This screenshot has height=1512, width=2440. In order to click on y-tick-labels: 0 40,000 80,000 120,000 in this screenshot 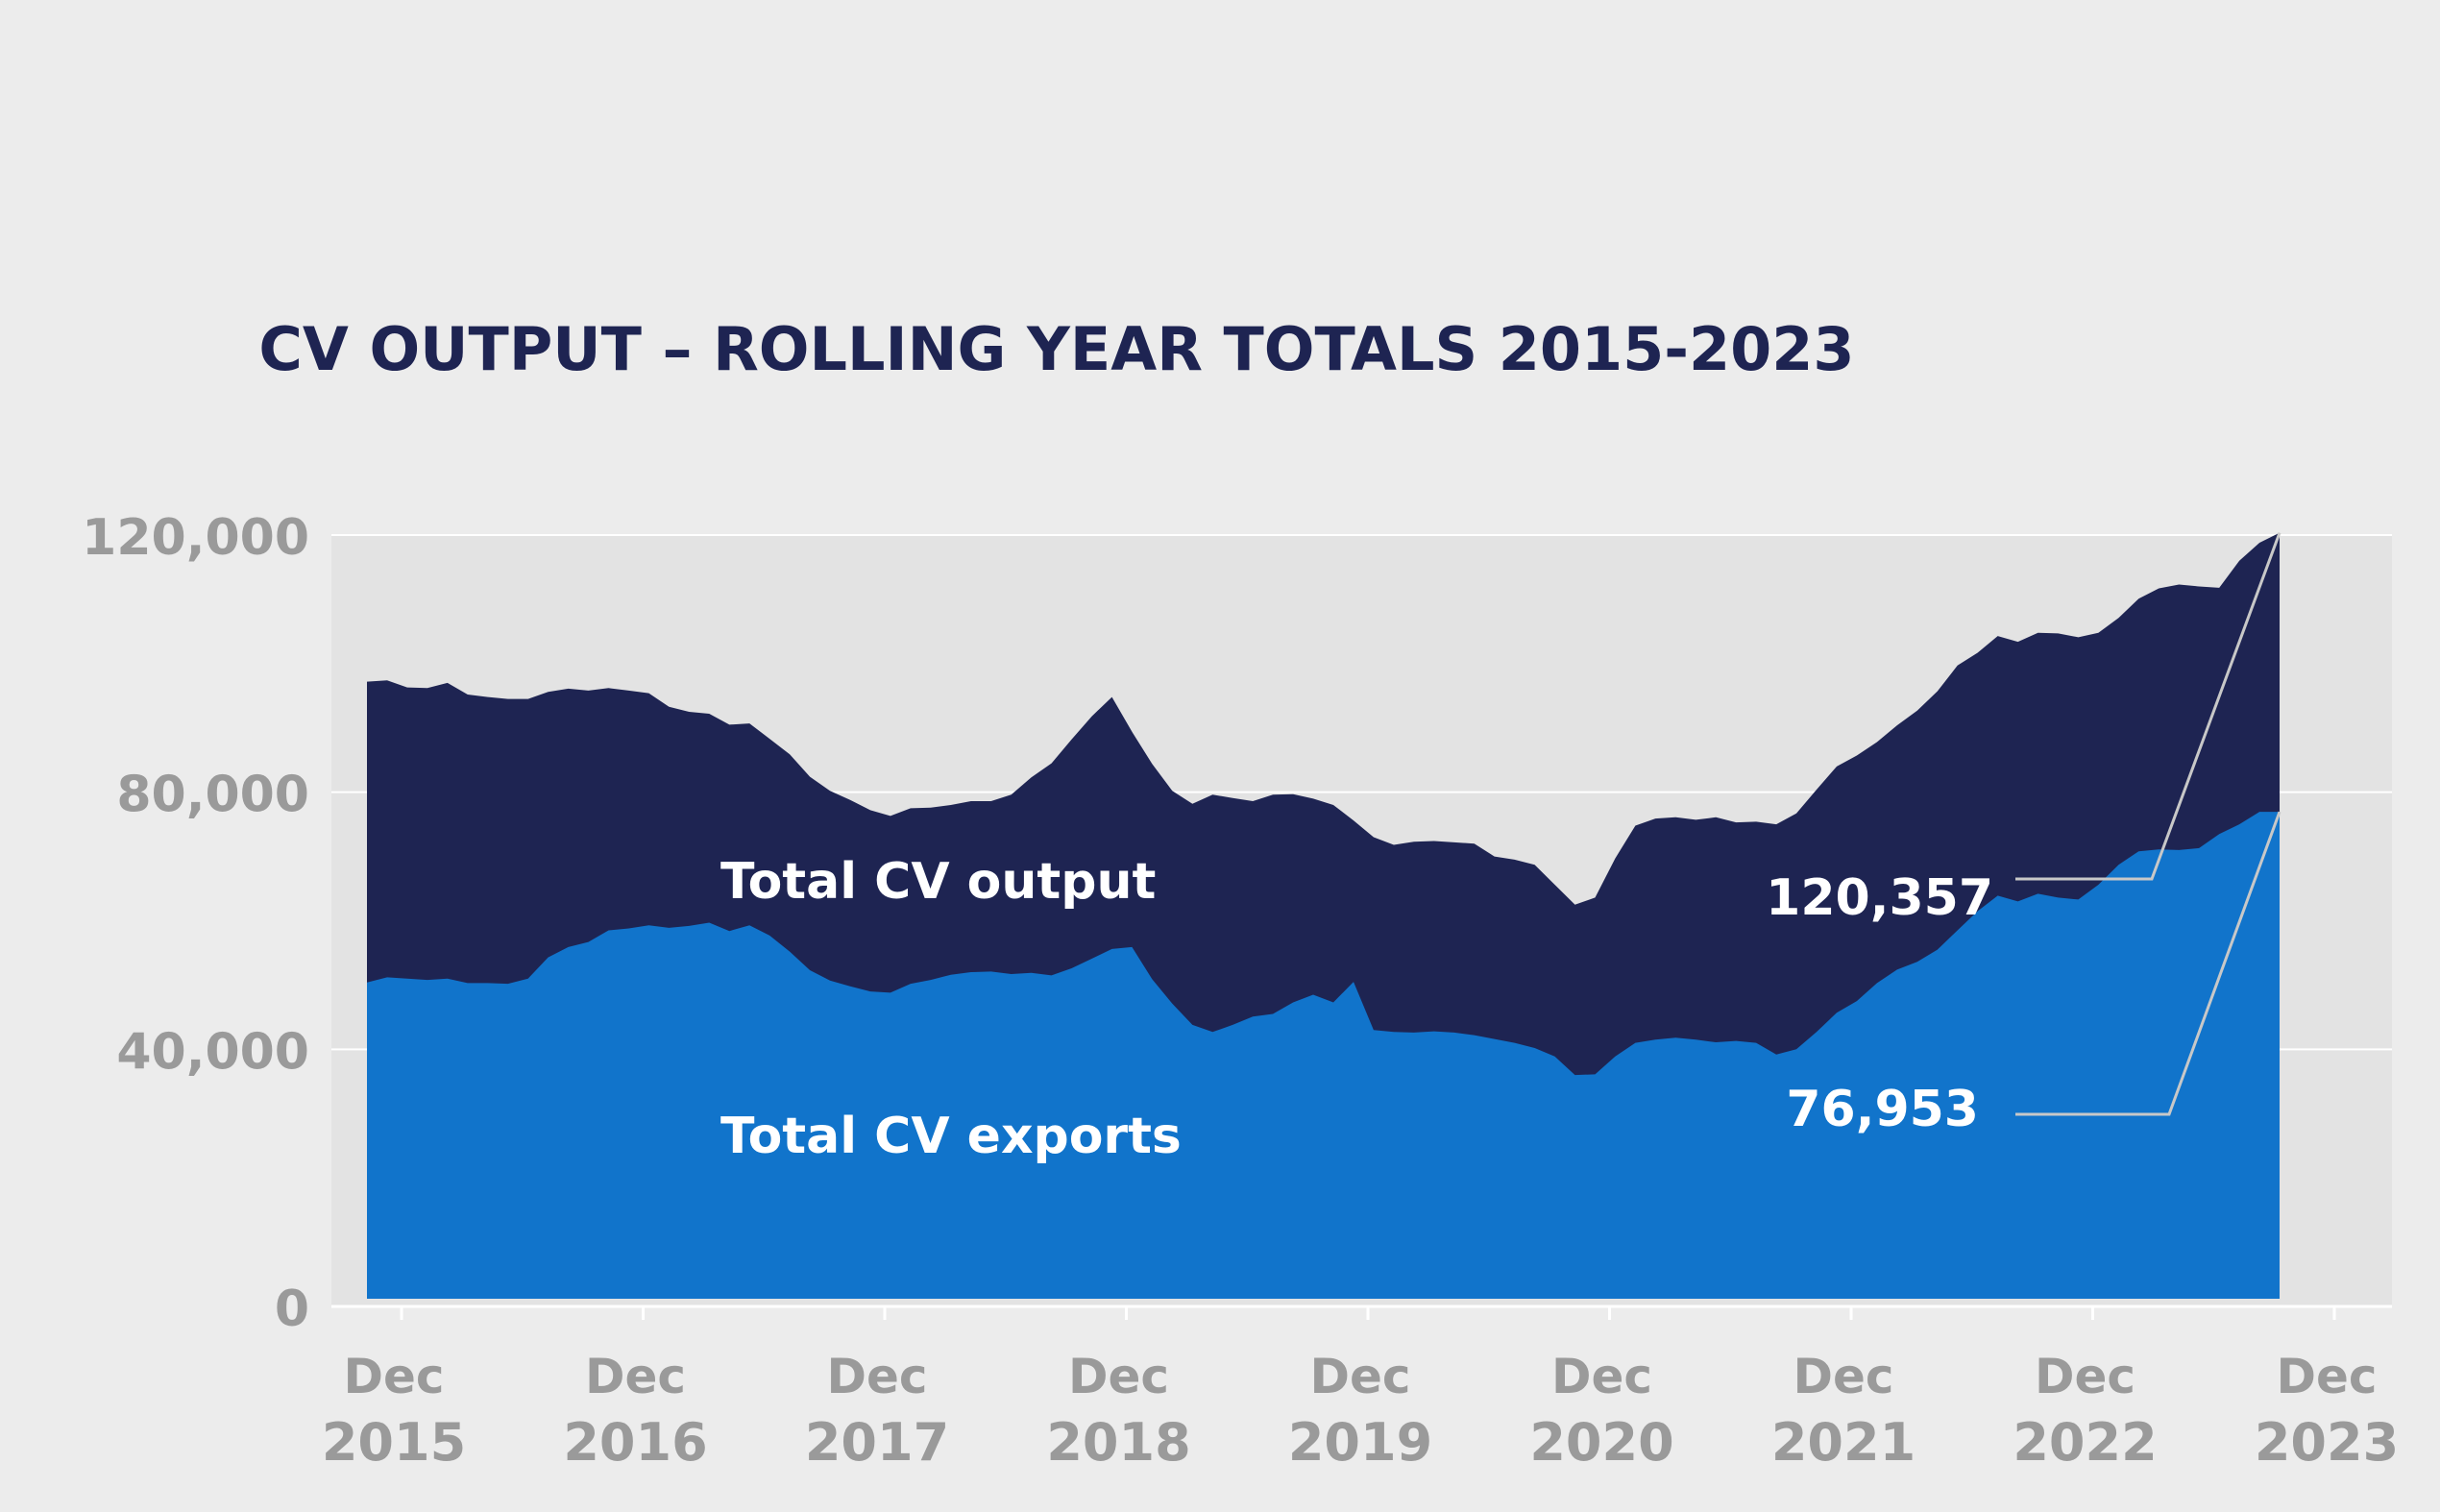, I will do `click(195, 923)`.